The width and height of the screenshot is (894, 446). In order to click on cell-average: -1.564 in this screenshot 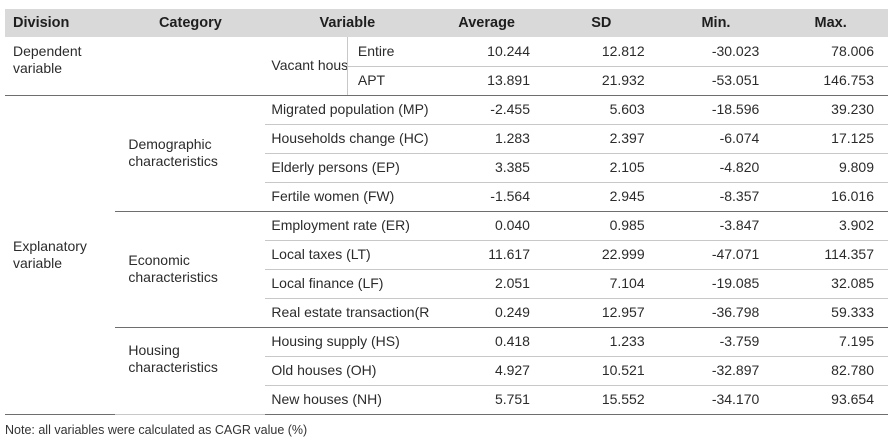, I will do `click(486, 197)`.